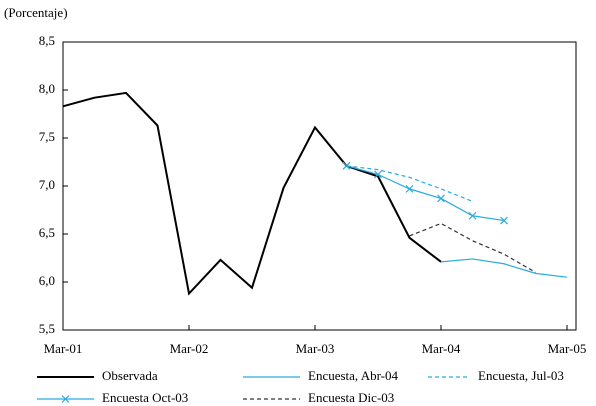 The width and height of the screenshot is (596, 406). What do you see at coordinates (521, 375) in the screenshot?
I see `legend-label: Encuesta, Jul-03` at bounding box center [521, 375].